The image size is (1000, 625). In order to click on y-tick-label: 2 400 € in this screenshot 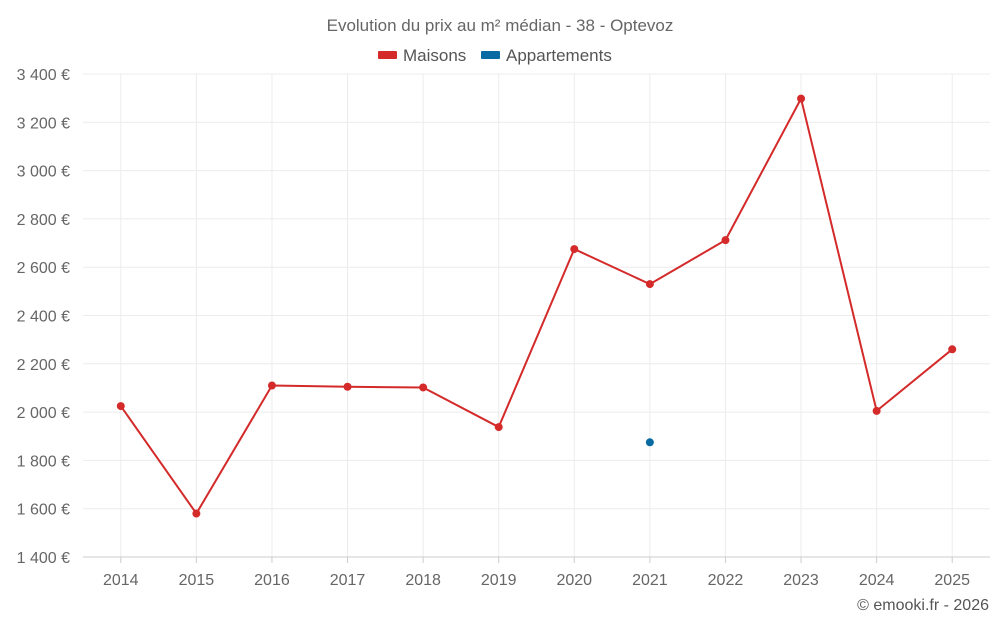, I will do `click(43, 317)`.